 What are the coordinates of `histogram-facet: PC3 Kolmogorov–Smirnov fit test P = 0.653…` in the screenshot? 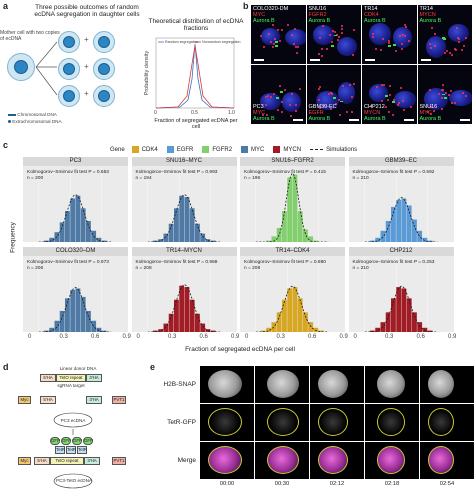 It's located at (75, 199).